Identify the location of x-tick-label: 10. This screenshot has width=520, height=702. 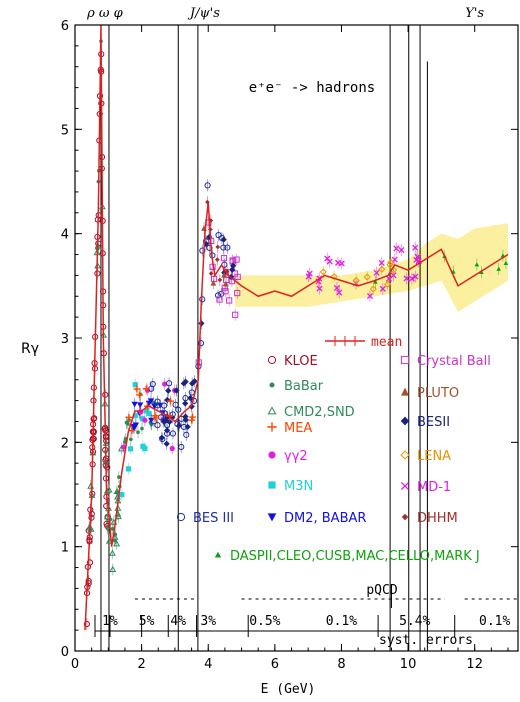
(408, 664).